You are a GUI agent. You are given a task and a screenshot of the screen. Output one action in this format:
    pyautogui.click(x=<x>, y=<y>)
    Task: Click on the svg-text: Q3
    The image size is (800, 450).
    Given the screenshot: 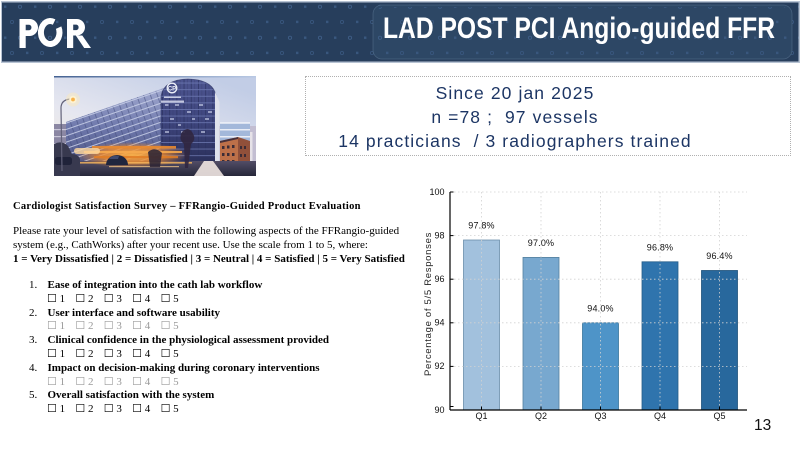 What is the action you would take?
    pyautogui.click(x=600, y=416)
    